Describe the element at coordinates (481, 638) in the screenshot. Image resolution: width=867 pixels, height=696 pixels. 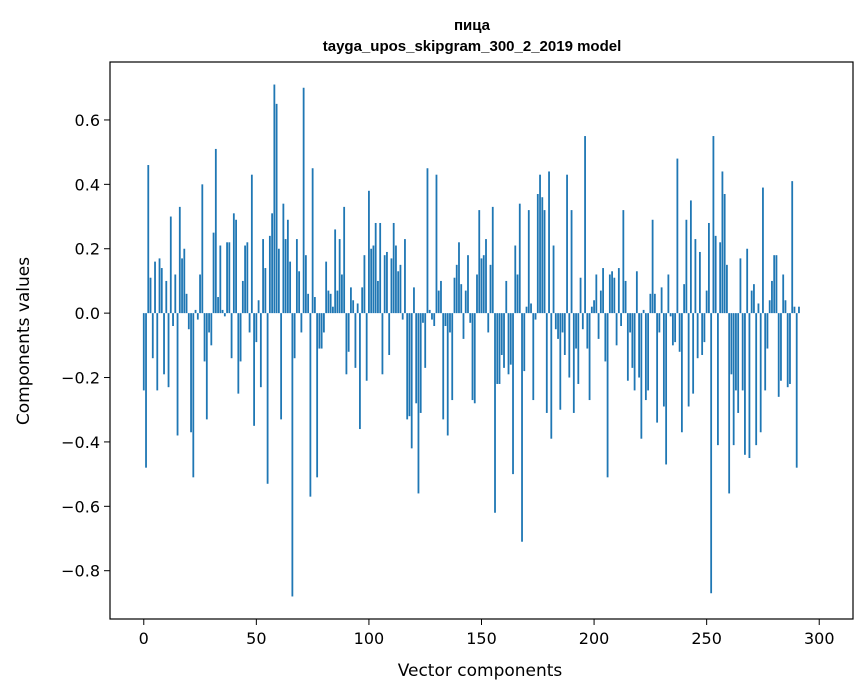
I see `x-tick-label: 150` at that location.